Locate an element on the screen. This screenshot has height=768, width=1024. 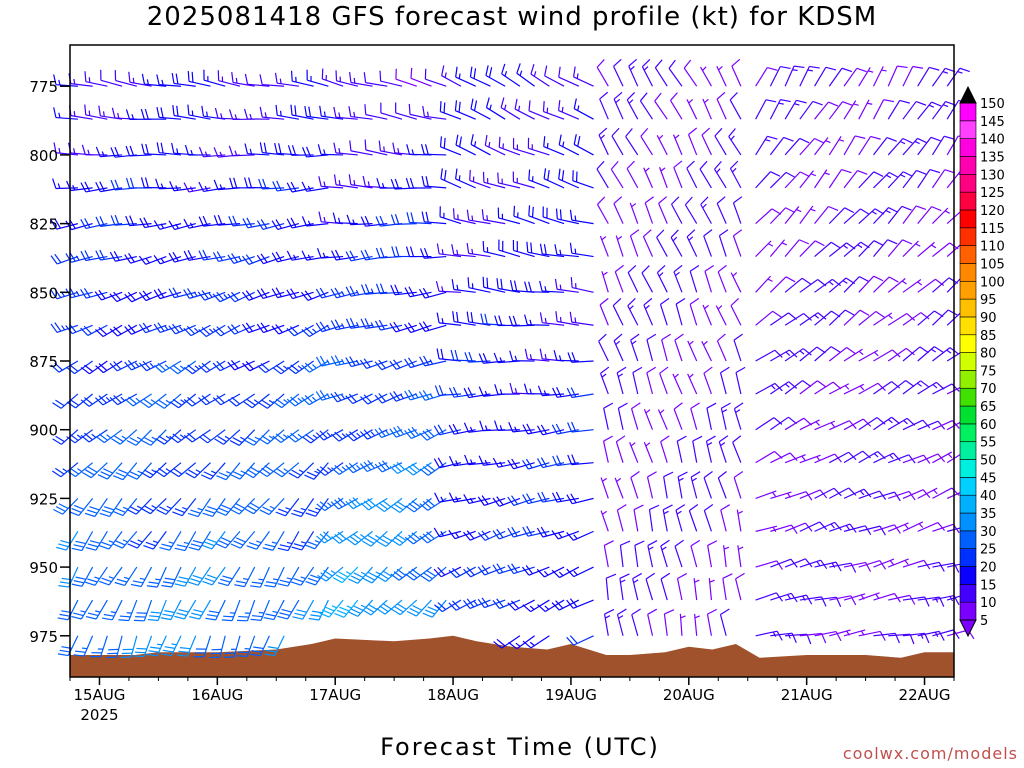
colorbar-swatch is located at coordinates (968, 611).